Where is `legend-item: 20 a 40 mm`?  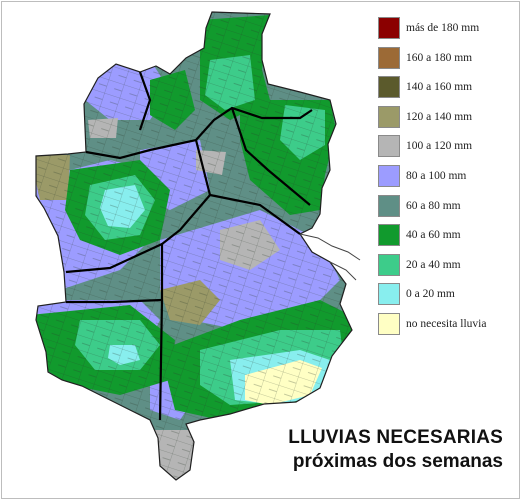 legend-item: 20 a 40 mm is located at coordinates (448, 264).